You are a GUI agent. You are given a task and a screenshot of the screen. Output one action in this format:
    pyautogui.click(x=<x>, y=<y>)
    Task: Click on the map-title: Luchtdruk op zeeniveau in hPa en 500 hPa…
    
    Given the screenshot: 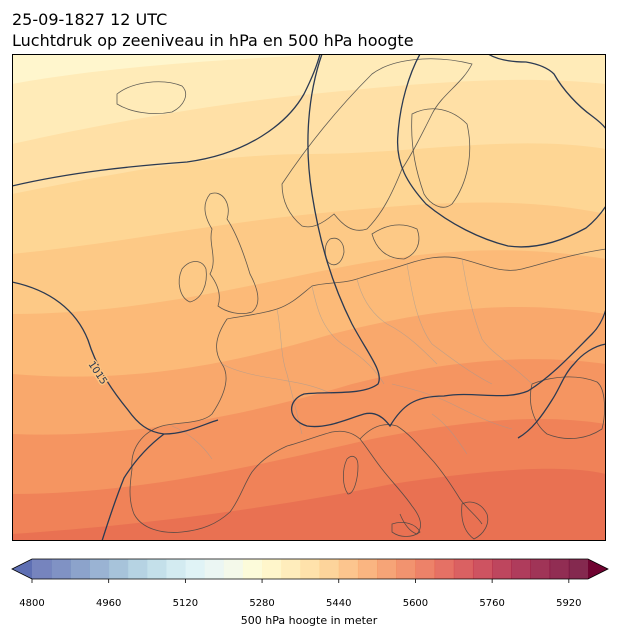 What is the action you would take?
    pyautogui.click(x=213, y=40)
    